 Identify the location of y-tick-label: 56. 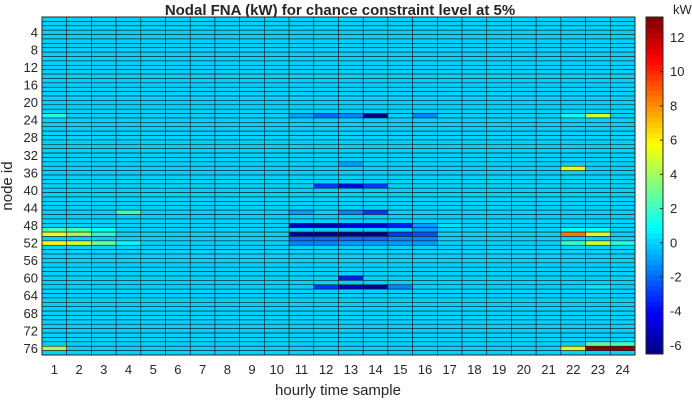
(31, 260).